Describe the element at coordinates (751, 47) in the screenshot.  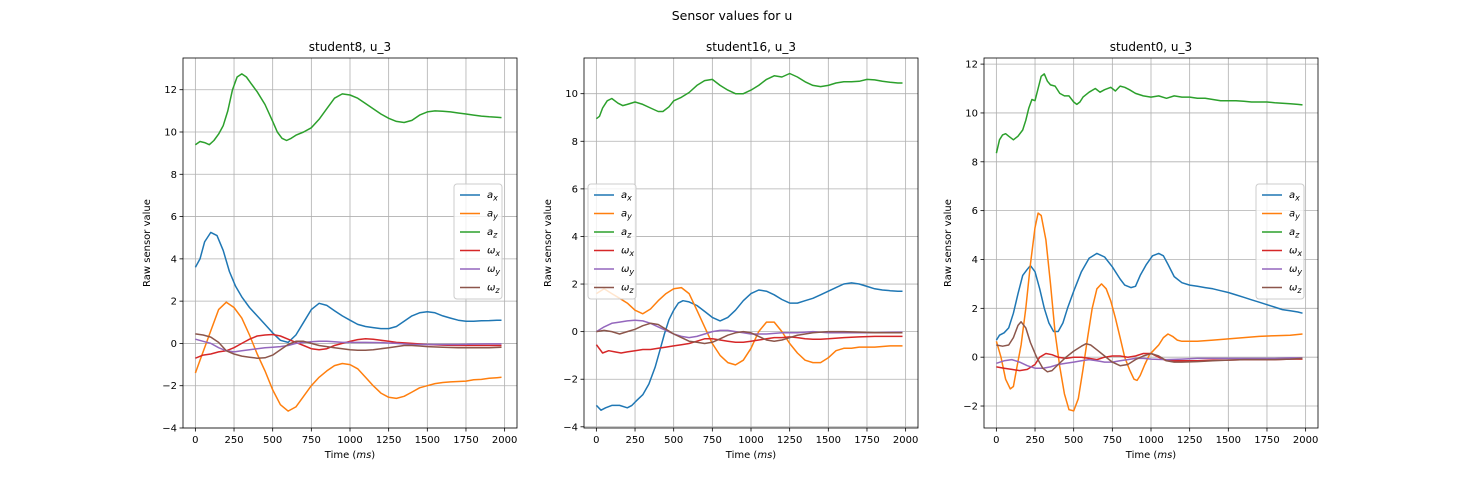
I see `subplot-title: student16, u_3` at that location.